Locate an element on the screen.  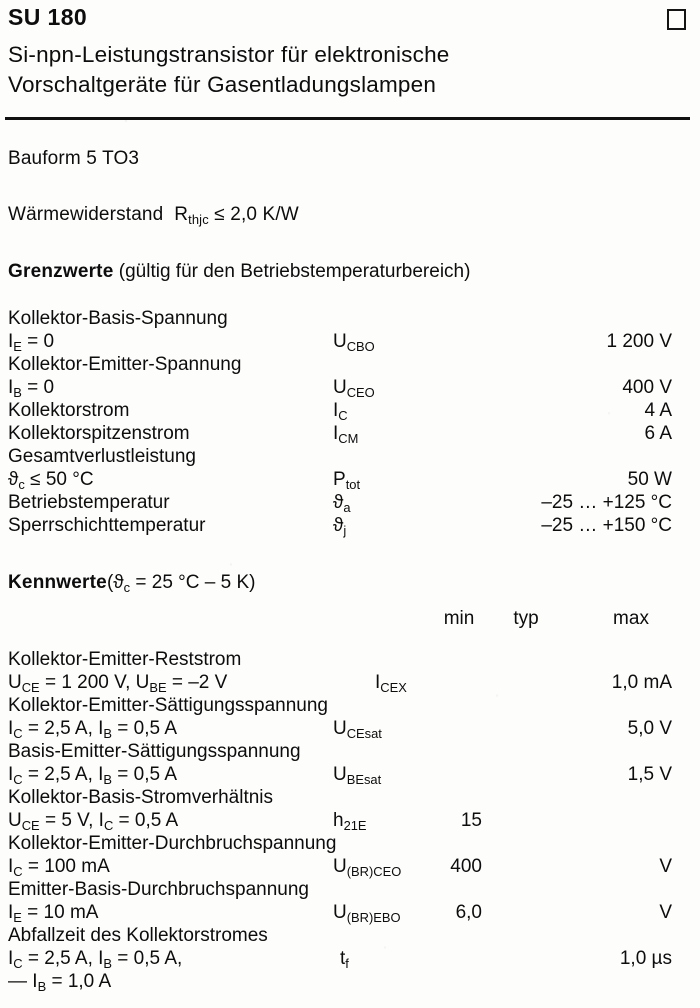
table-row: IC = 2,5 A, IB = 0,5 A, tf 1,0 µs is located at coordinates (350, 959).